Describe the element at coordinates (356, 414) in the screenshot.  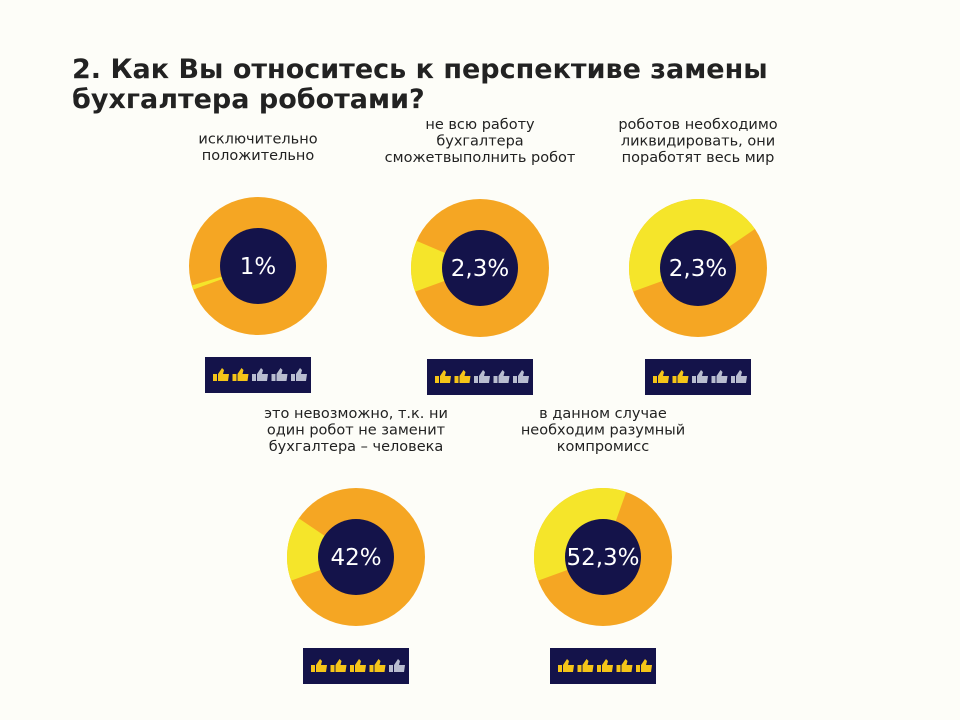
I see `donut-label: это невозможно, т.к. ни` at that location.